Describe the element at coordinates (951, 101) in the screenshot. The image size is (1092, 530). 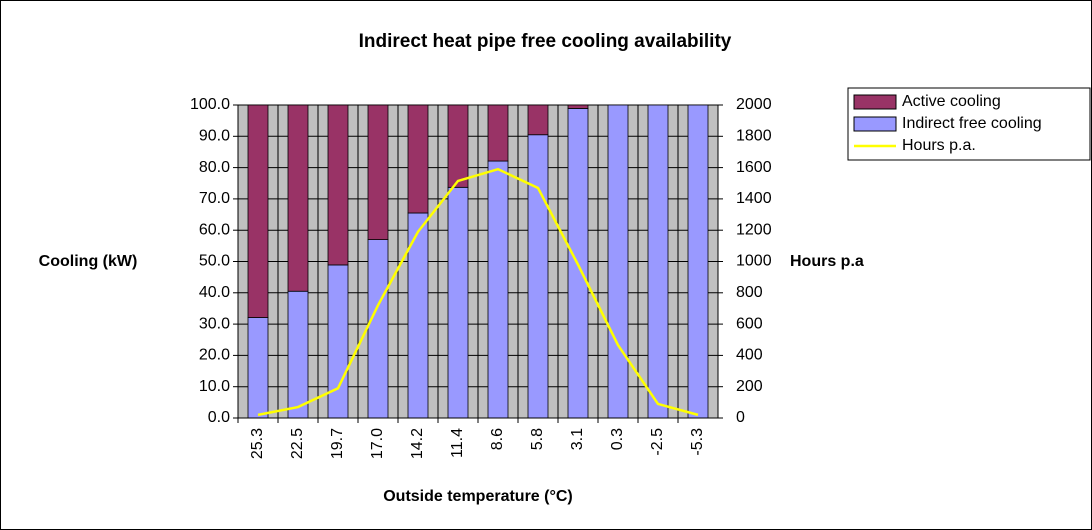
I see `legend-label: Active cooling` at that location.